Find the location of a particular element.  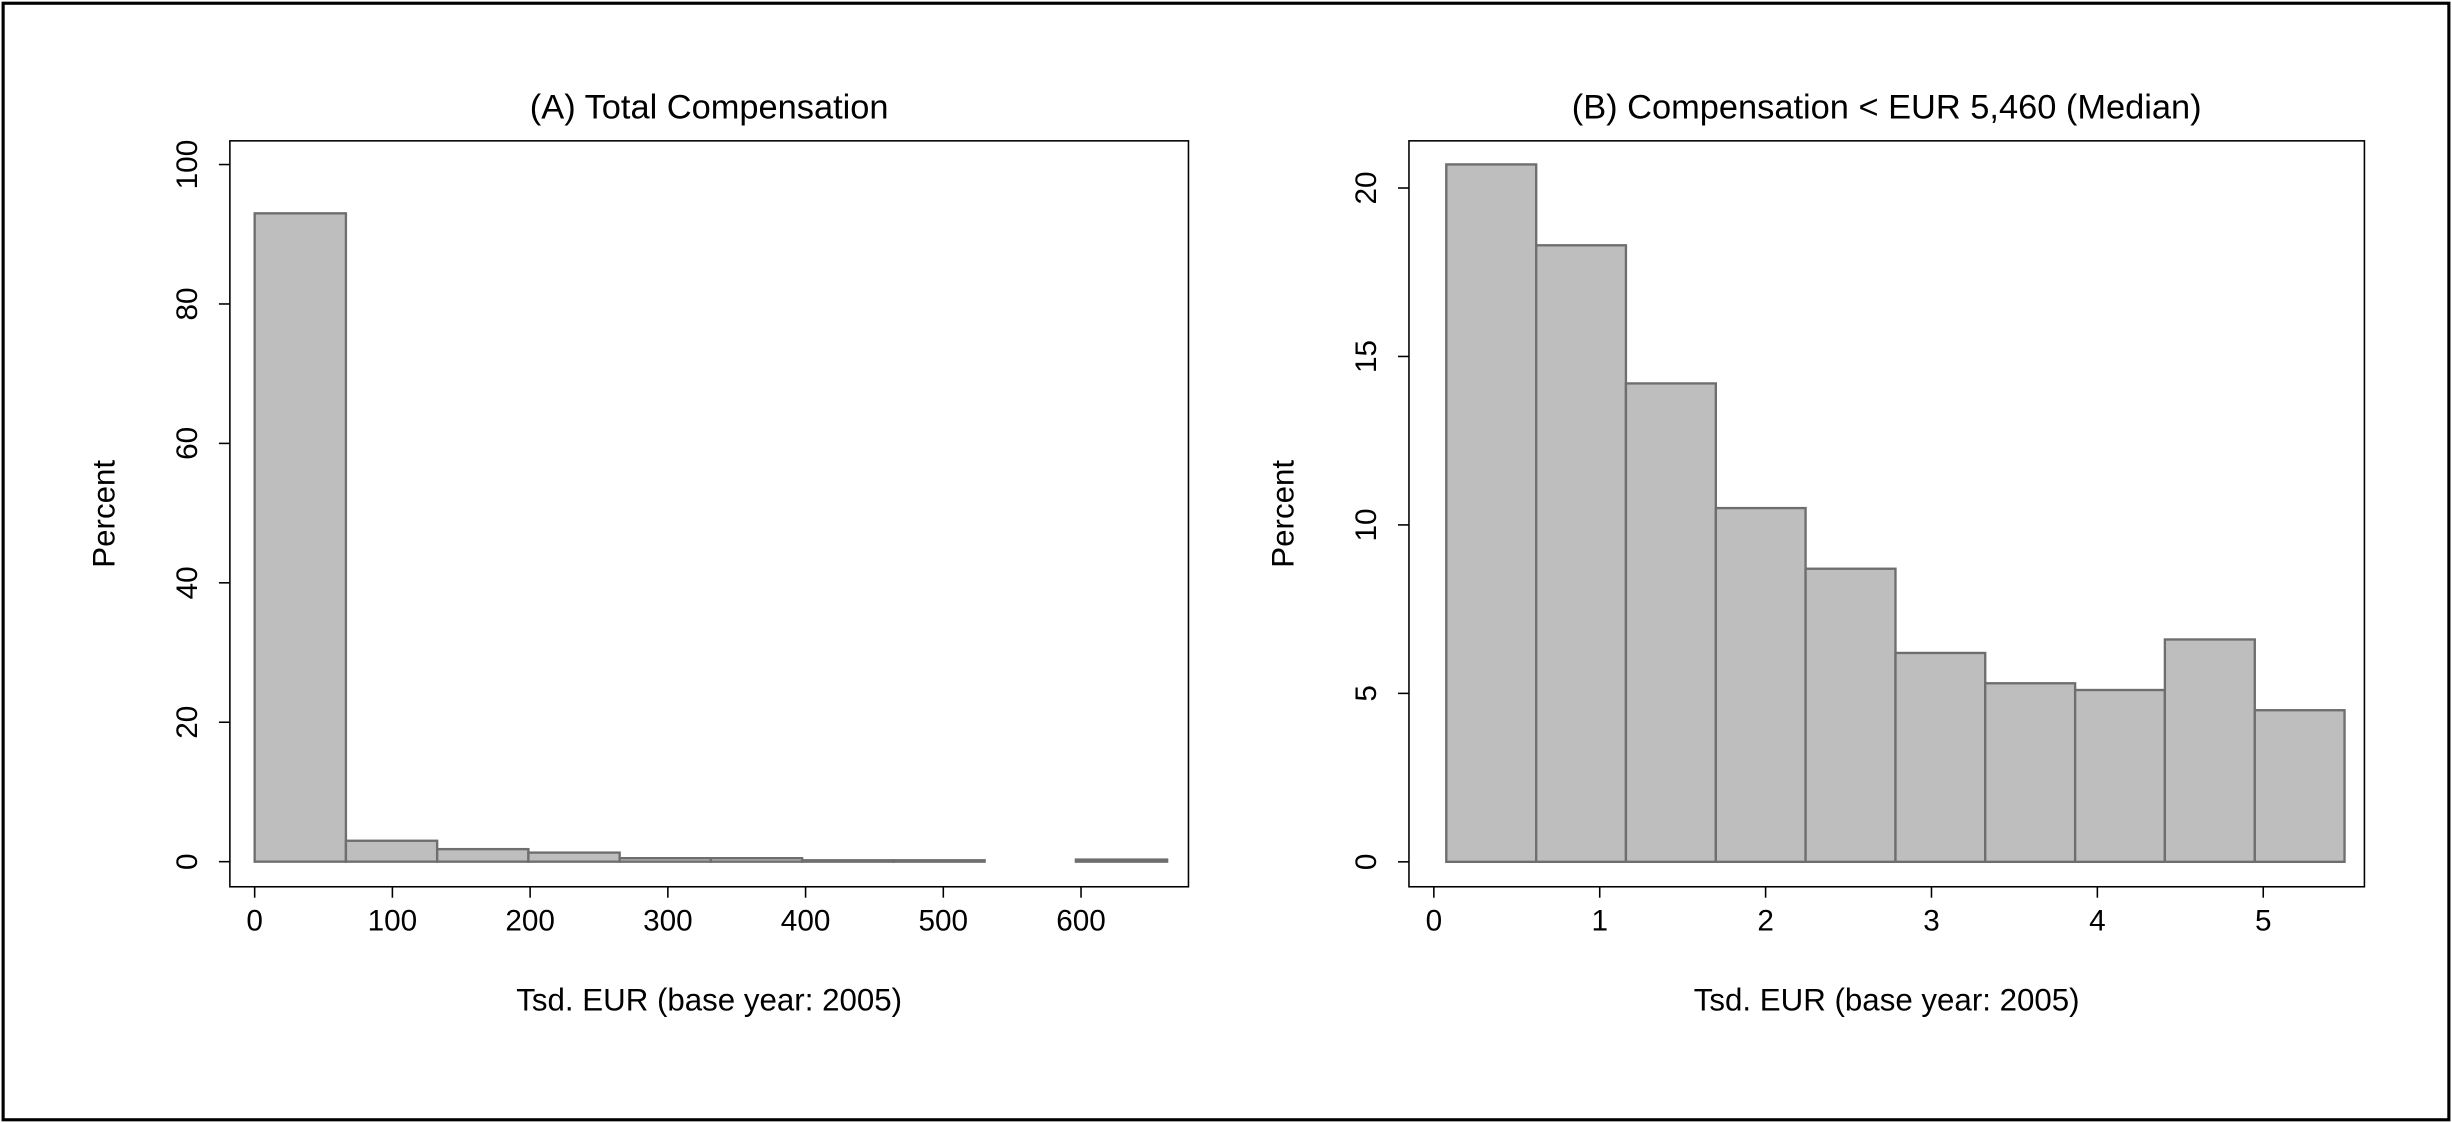

y-tick-label: 80 is located at coordinates (187, 303).